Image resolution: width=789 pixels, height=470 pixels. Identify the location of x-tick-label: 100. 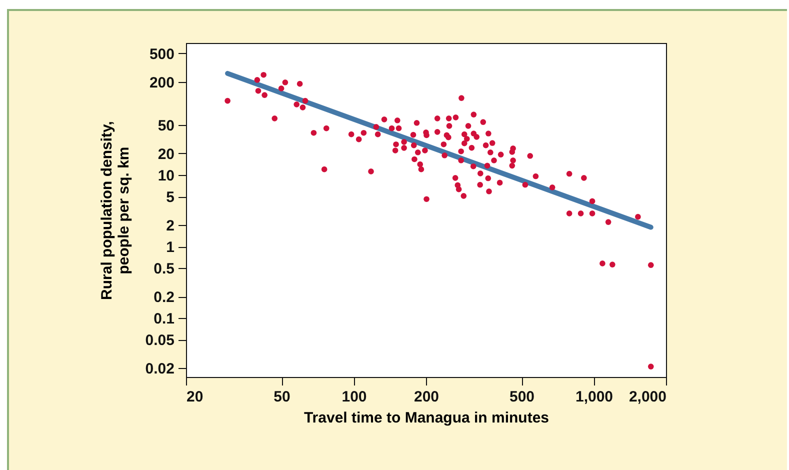
(354, 397).